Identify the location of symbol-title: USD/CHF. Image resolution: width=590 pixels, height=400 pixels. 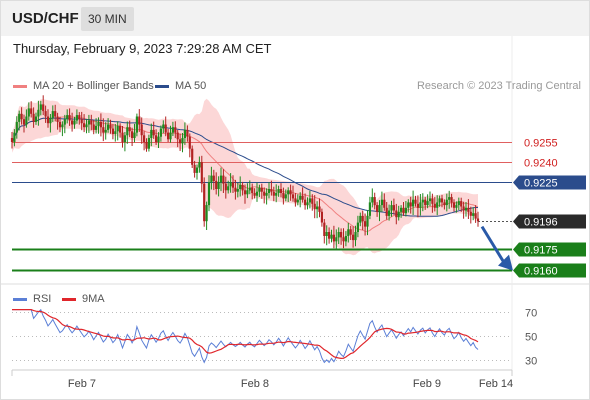
(45, 18).